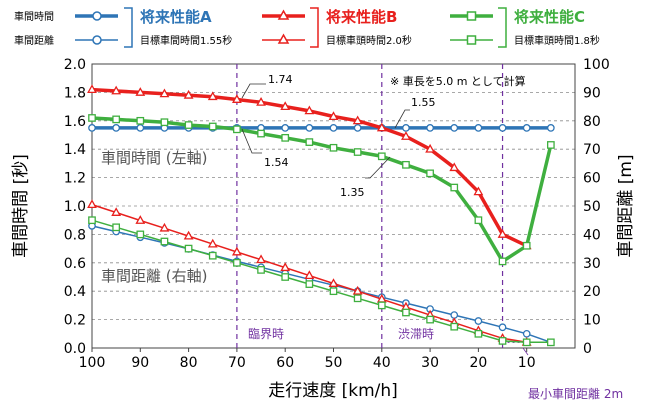 The image size is (647, 412). I want to click on inner-label-distance: 車間距離 (右軸), so click(154, 276).